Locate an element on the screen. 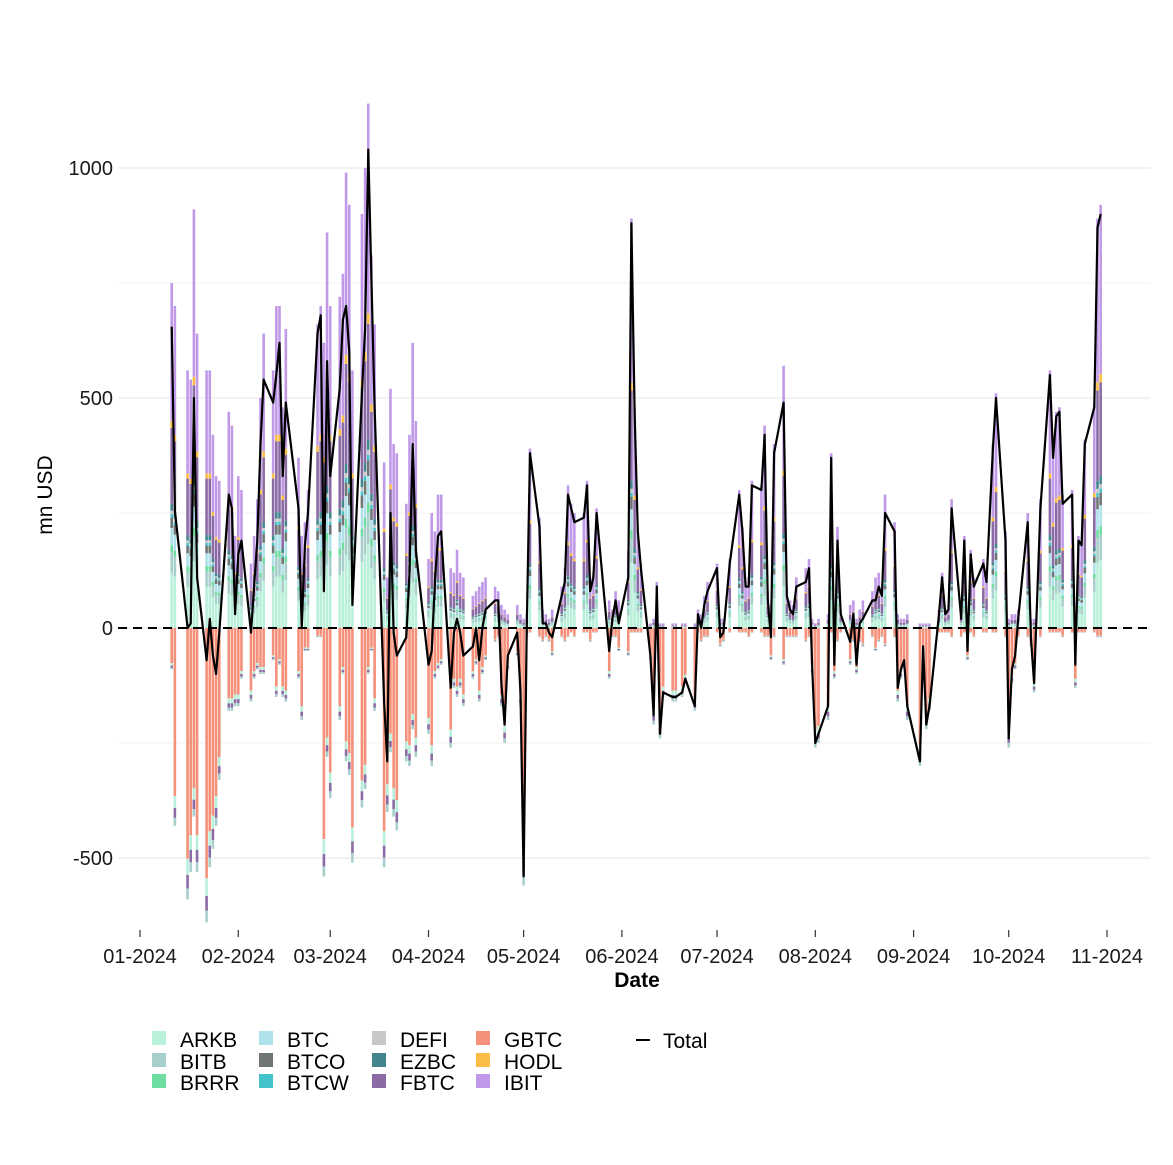 This screenshot has height=1165, width=1173. legend-label-bitb: BITB is located at coordinates (203, 1062).